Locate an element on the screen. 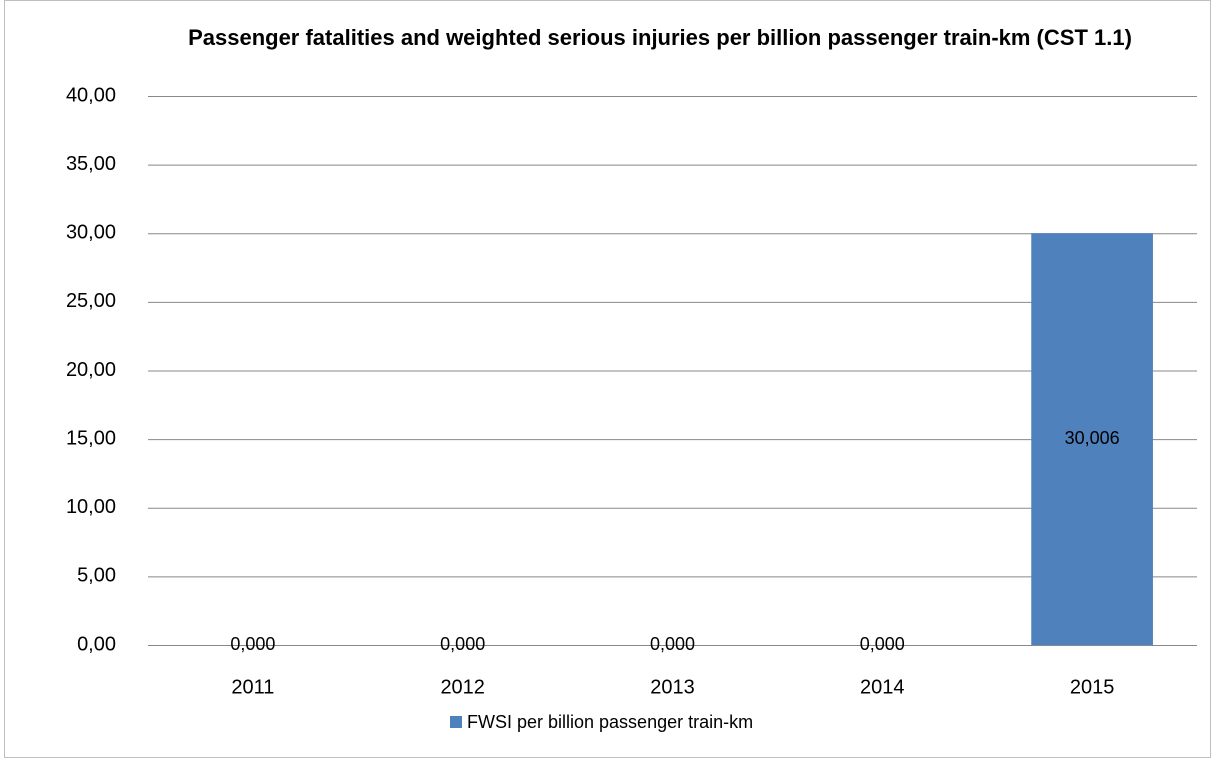 Image resolution: width=1211 pixels, height=758 pixels. x-tick-label: 2013 is located at coordinates (672, 687).